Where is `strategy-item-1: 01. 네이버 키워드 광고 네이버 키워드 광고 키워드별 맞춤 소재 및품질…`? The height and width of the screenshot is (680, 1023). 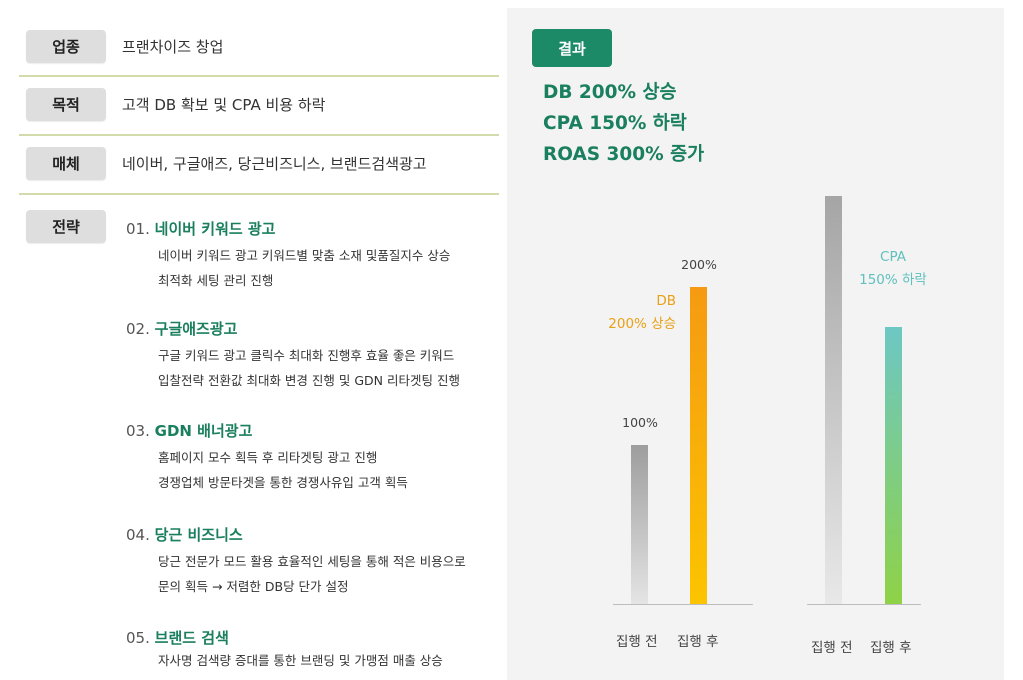 strategy-item-1: 01. 네이버 키워드 광고 네이버 키워드 광고 키워드별 맞춤 소재 및품질… is located at coordinates (311, 255).